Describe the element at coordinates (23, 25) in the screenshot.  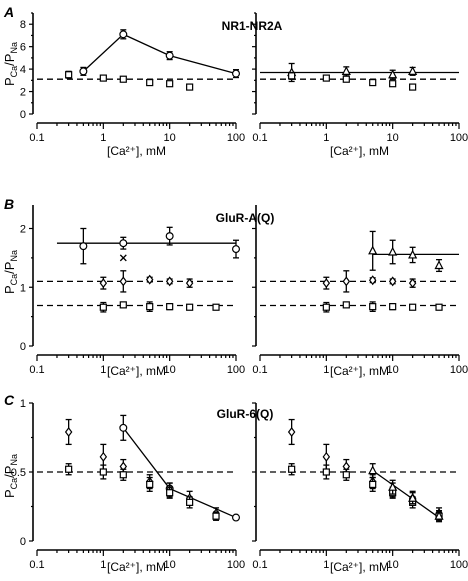
I see `y-tick-label: 8` at that location.